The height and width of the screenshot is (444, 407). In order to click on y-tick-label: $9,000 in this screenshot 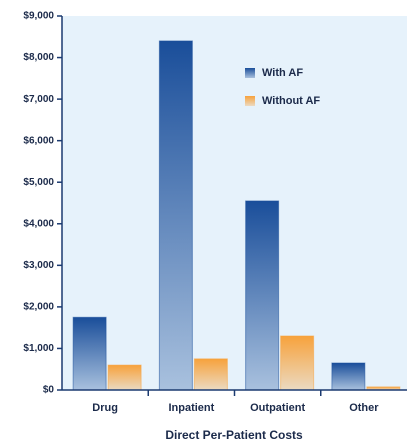, I will do `click(38, 16)`.